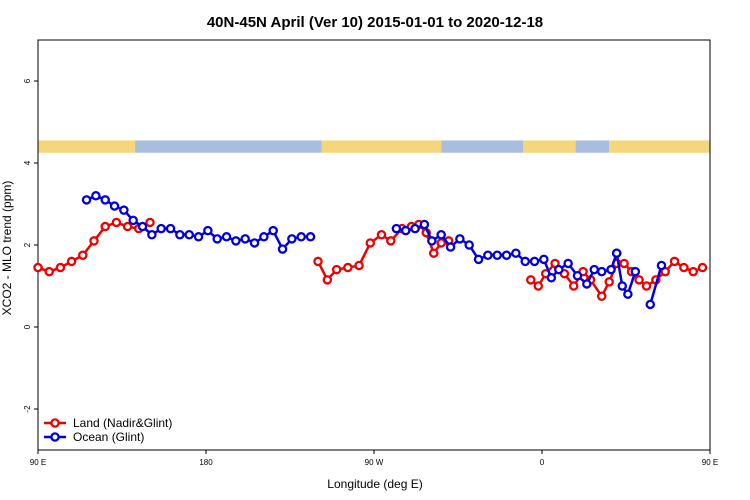  Describe the element at coordinates (7, 248) in the screenshot. I see `y-axis-label: XCO2 - MLO trend (ppm)` at that location.